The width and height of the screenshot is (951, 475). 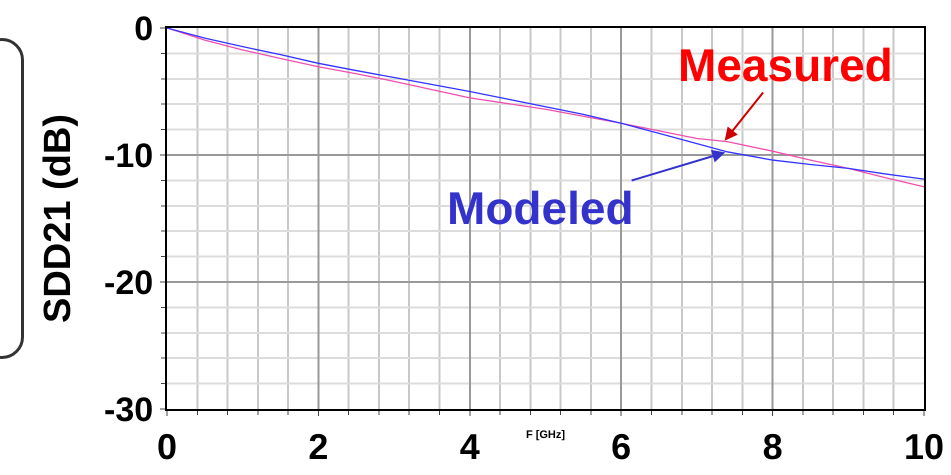 What do you see at coordinates (540, 208) in the screenshot?
I see `annotation: Modeled` at bounding box center [540, 208].